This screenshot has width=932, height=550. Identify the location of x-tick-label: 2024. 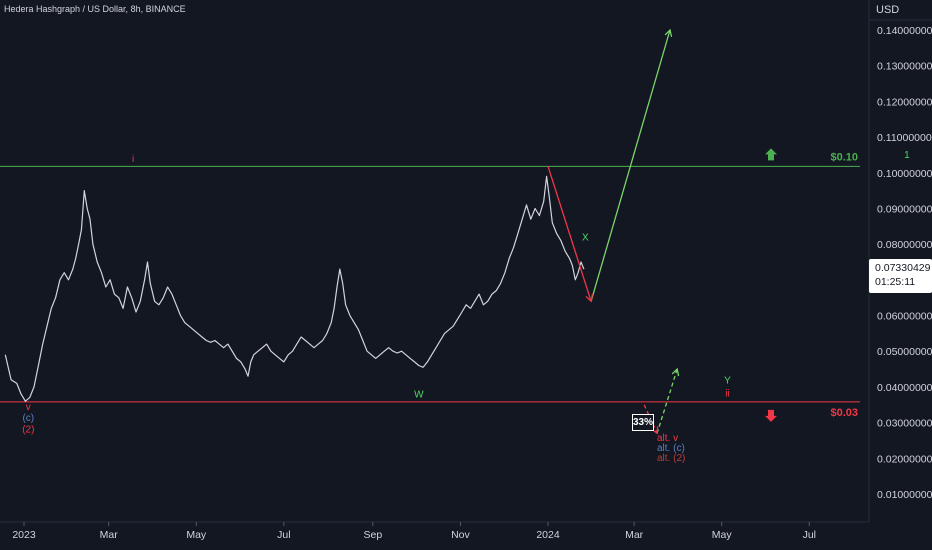
(548, 535).